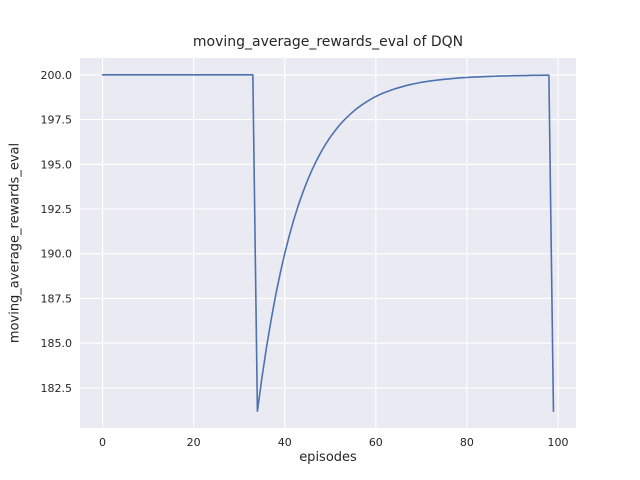 The image size is (640, 480). What do you see at coordinates (467, 442) in the screenshot?
I see `x-tick-label: 80` at bounding box center [467, 442].